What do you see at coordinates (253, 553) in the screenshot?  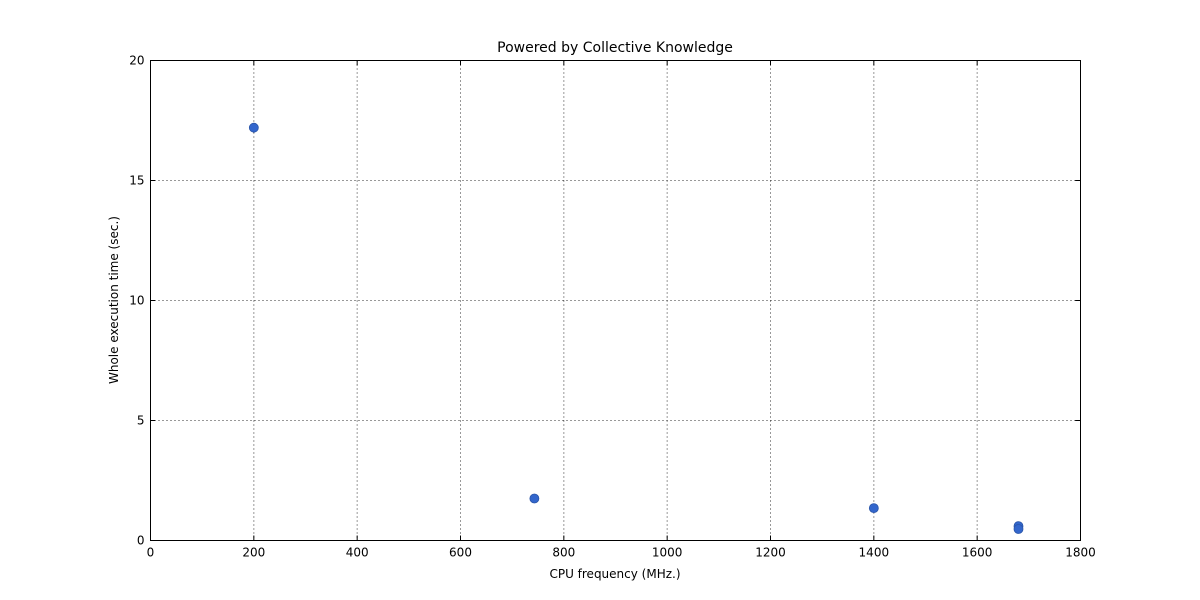 I see `x-tick-label: 200` at bounding box center [253, 553].